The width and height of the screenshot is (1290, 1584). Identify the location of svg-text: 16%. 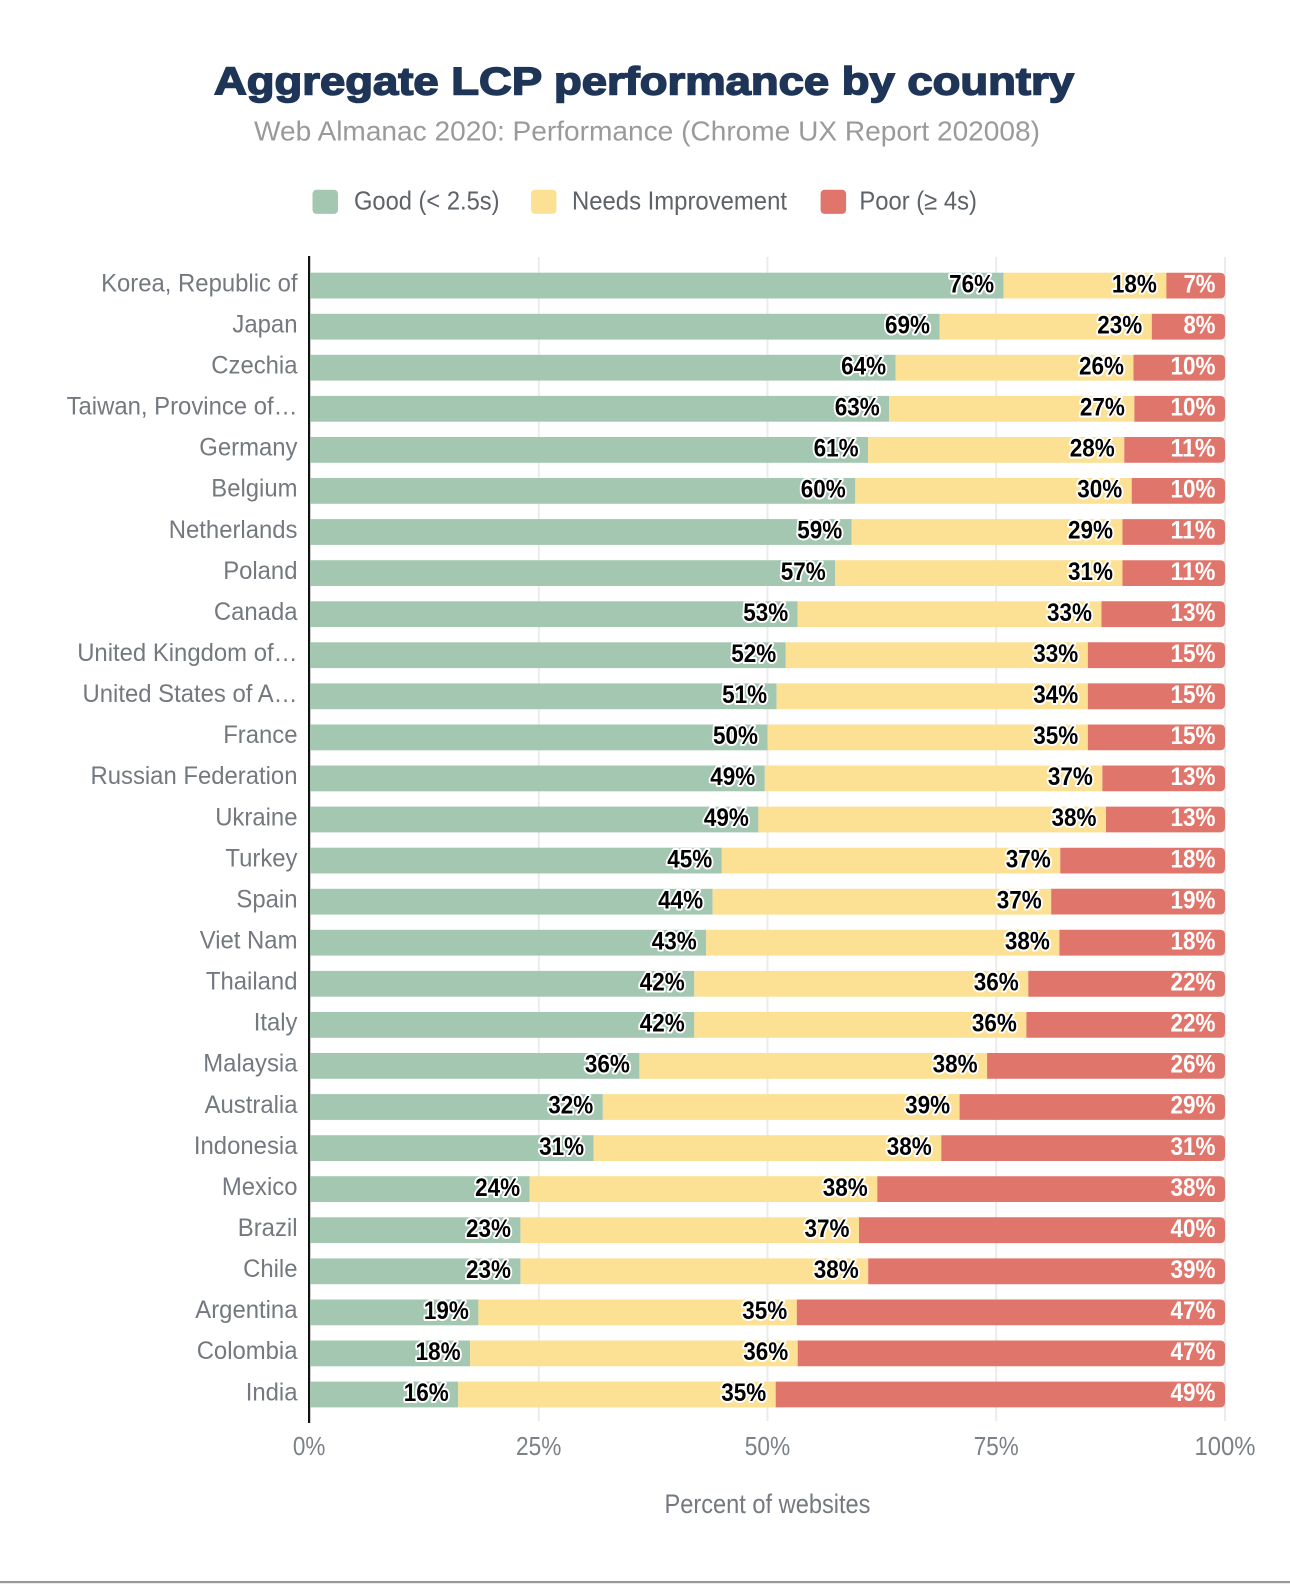
(426, 1393).